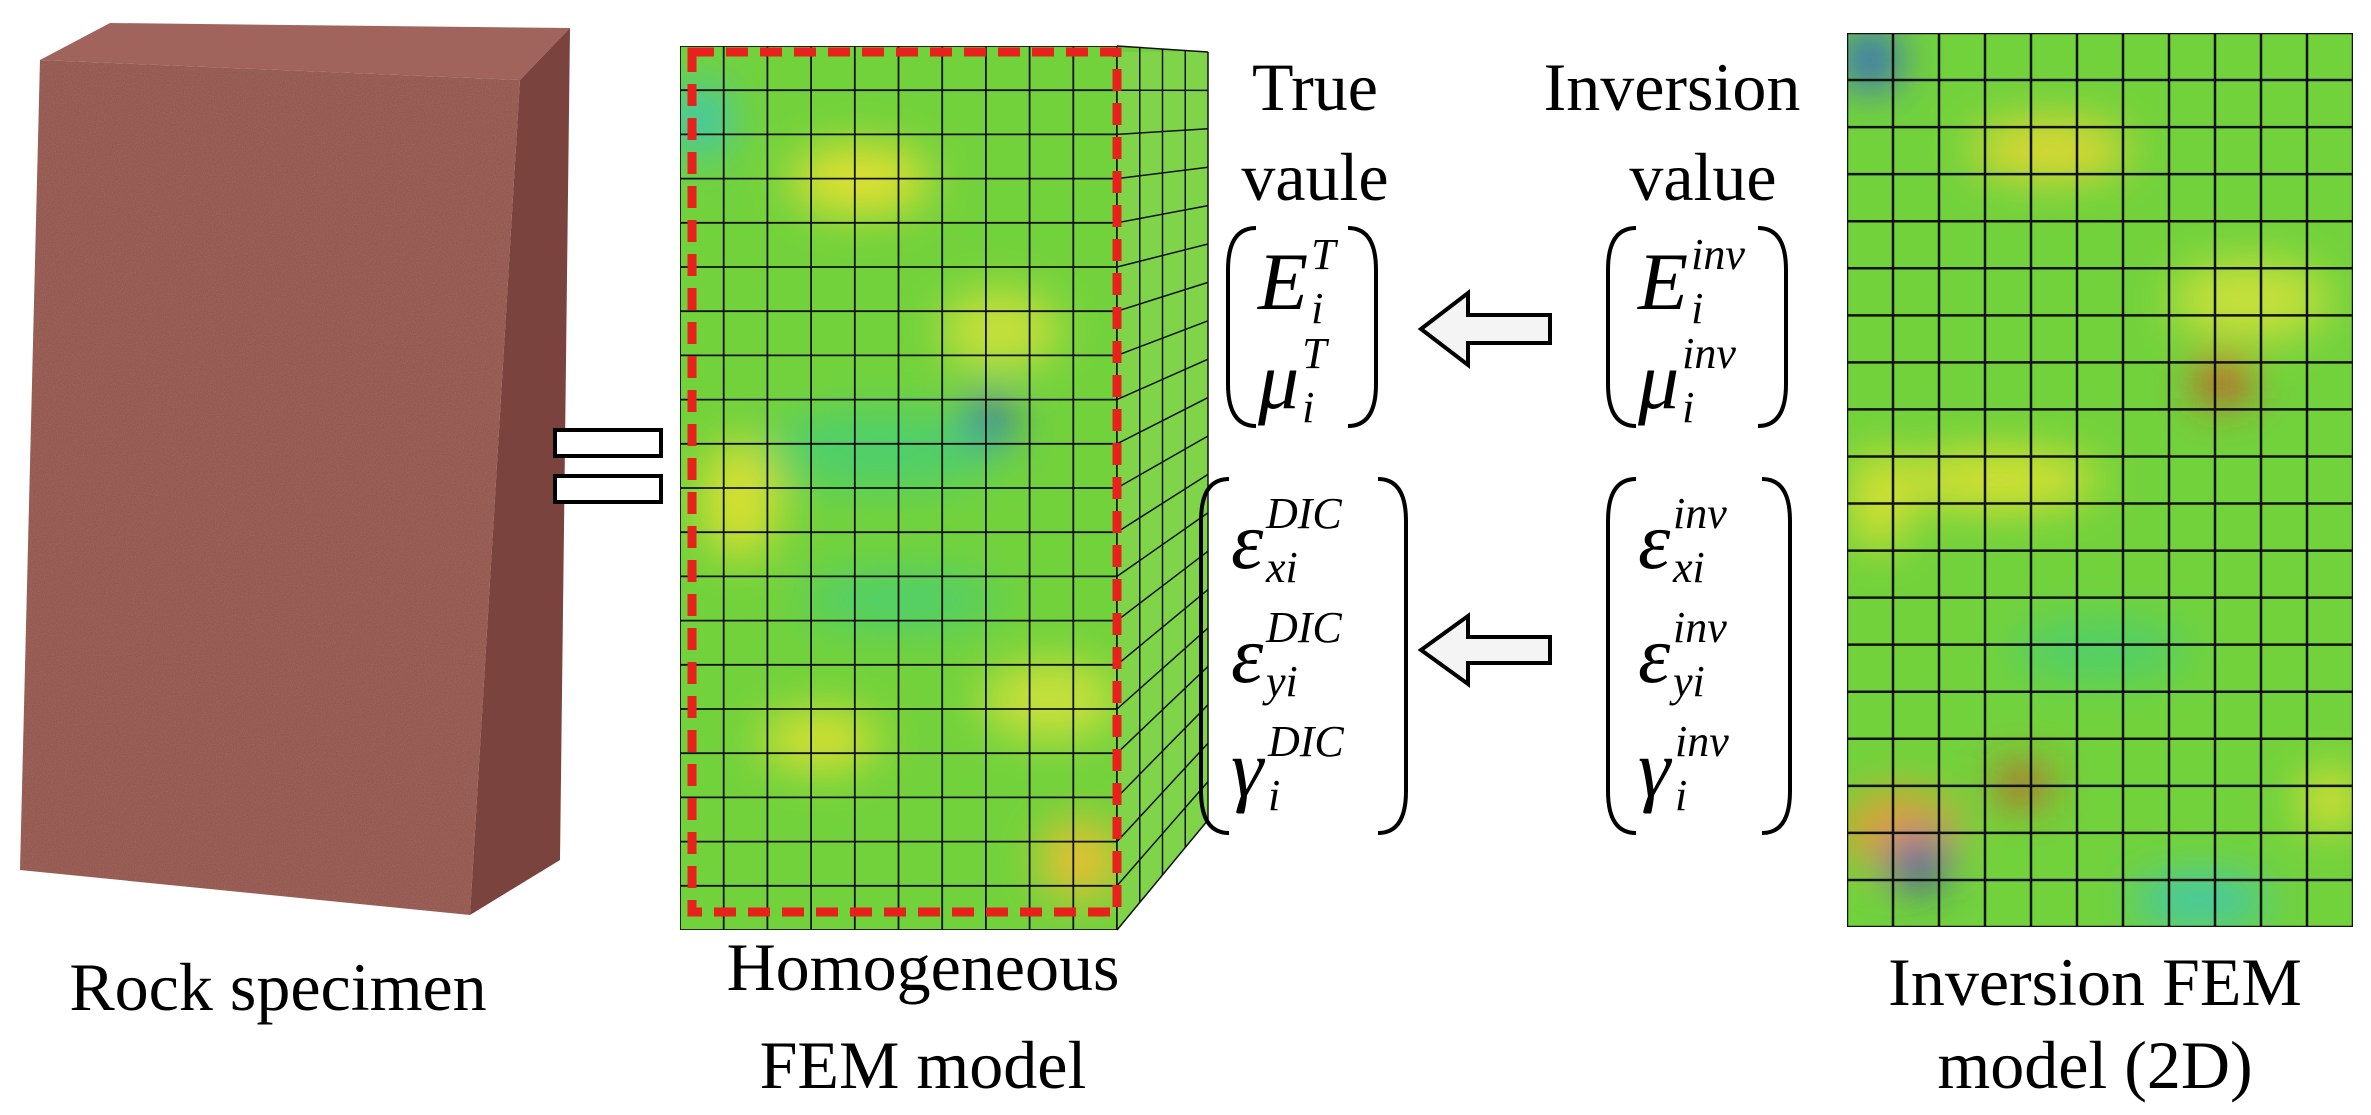 This screenshot has width=2371, height=1115. What do you see at coordinates (1314, 177) in the screenshot?
I see `true-value-label: vaule` at bounding box center [1314, 177].